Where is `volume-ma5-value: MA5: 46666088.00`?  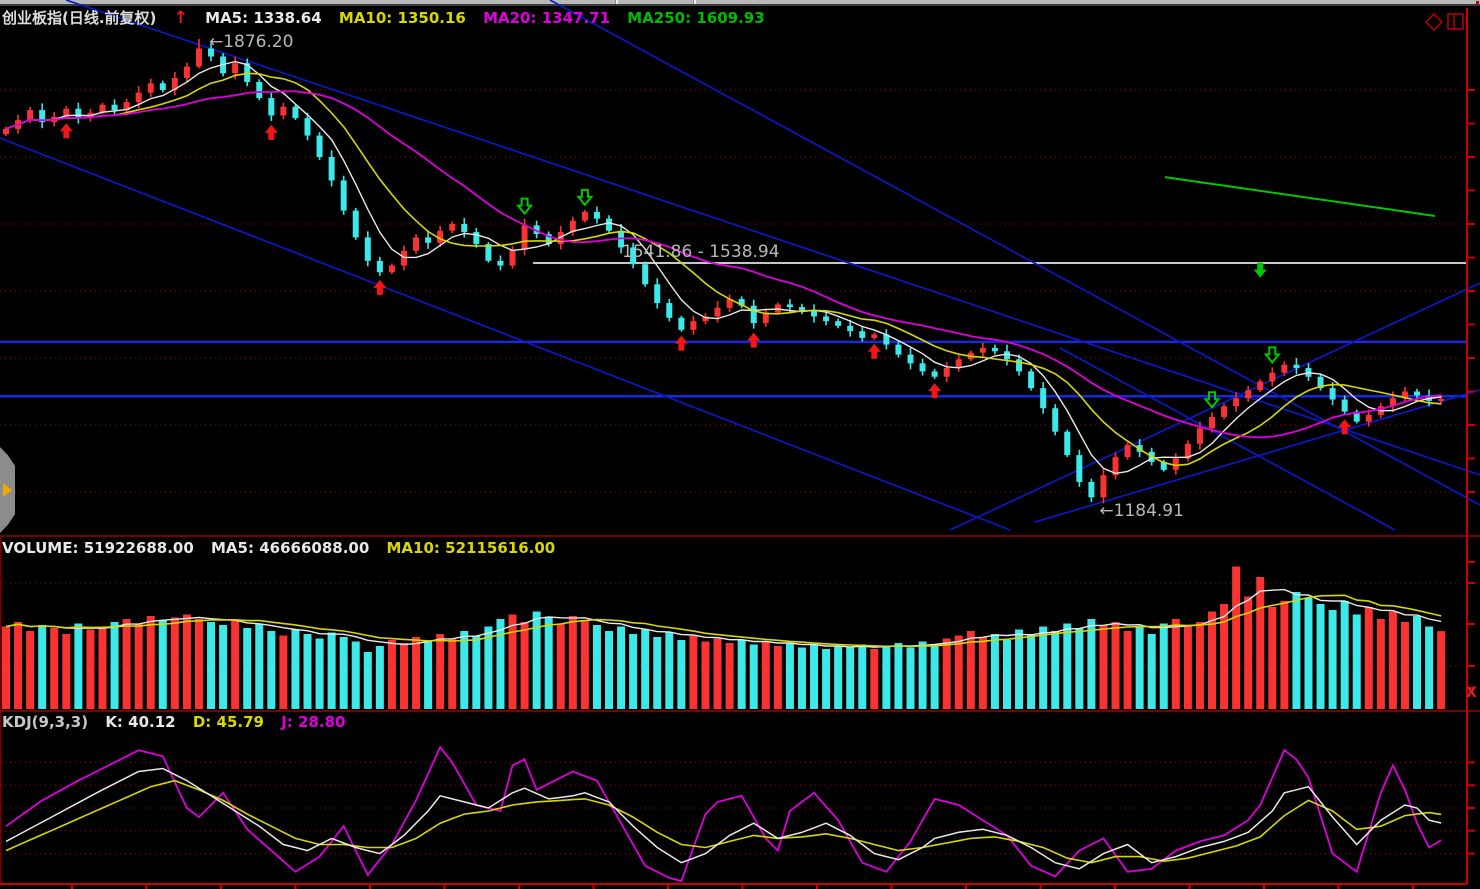 volume-ma5-value: MA5: 46666088.00 is located at coordinates (290, 548).